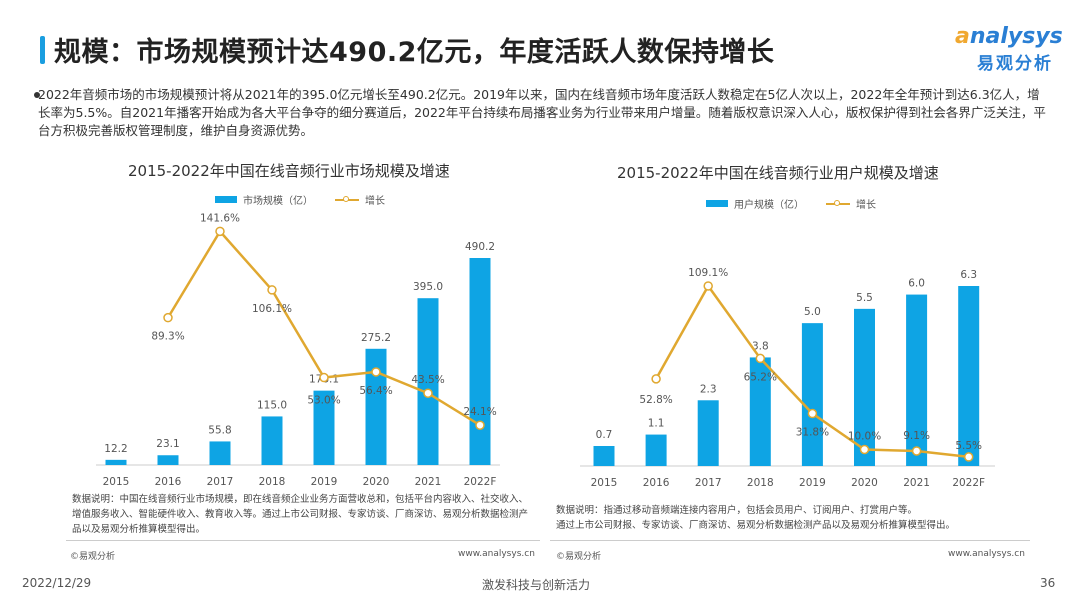 This screenshot has height=607, width=1080. What do you see at coordinates (37, 95) in the screenshot?
I see `bullet-icon` at bounding box center [37, 95].